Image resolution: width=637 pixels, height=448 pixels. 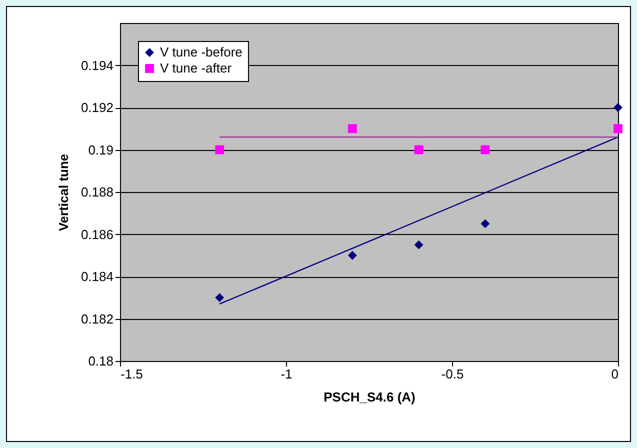 I want to click on x-axis-title: PSCH_S4.6 (A), so click(x=370, y=397).